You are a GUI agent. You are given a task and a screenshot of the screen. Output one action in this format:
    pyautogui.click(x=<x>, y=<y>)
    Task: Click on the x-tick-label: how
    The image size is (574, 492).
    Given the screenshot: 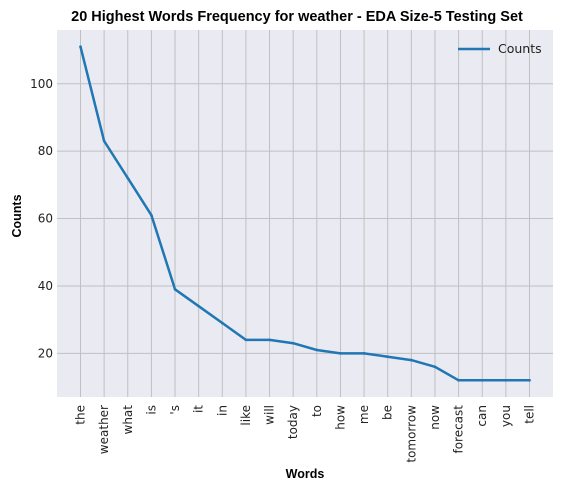 What is the action you would take?
    pyautogui.click(x=340, y=417)
    